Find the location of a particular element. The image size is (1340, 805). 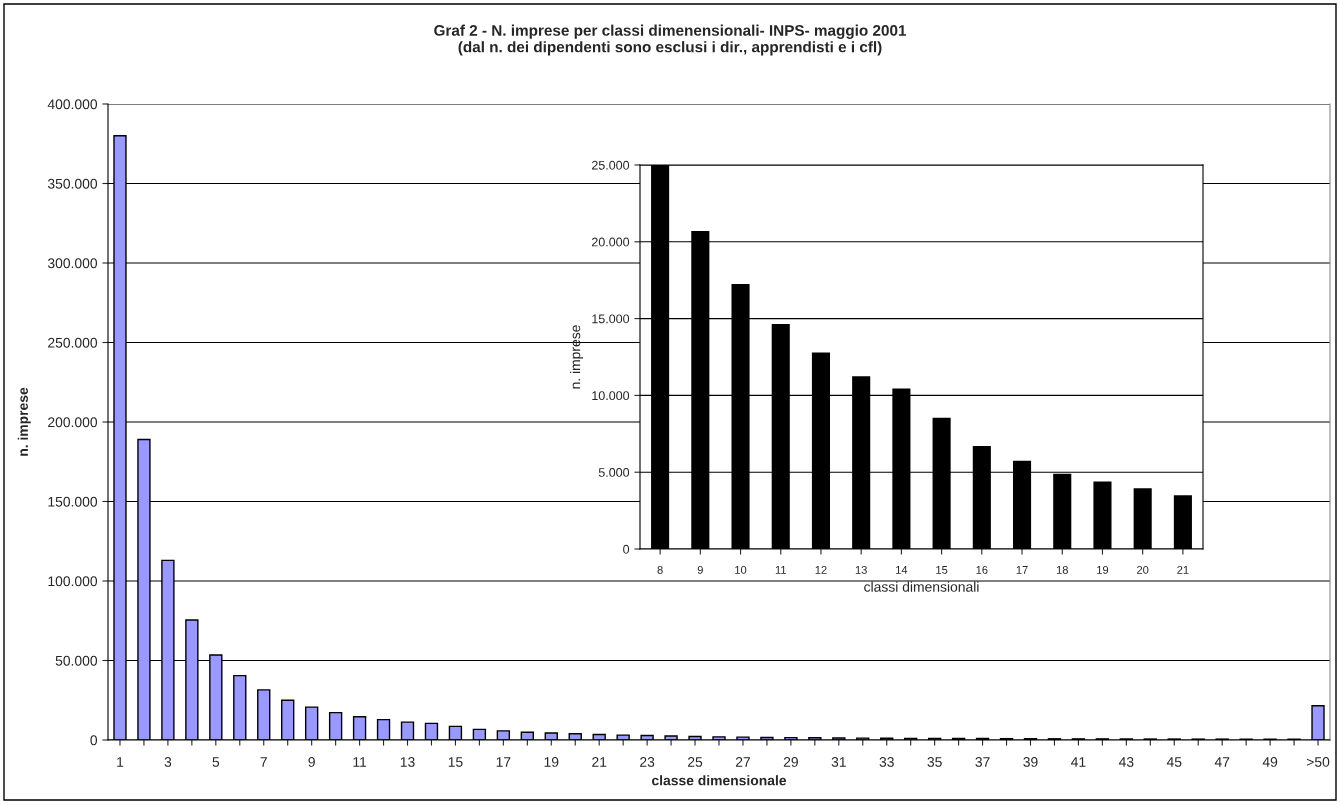

y-tick-label: 350.000 is located at coordinates (72, 183).